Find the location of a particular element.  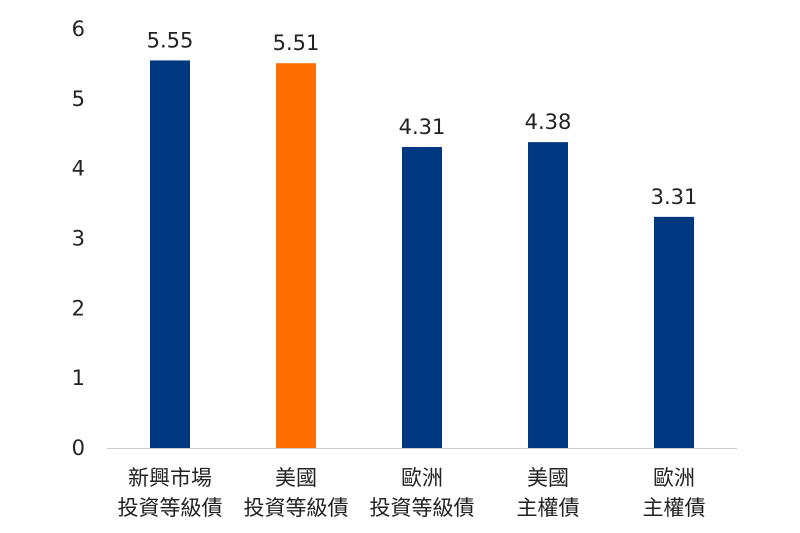

y-axis-ticks: 0 1 2 3 4 5 6 is located at coordinates (78, 238).